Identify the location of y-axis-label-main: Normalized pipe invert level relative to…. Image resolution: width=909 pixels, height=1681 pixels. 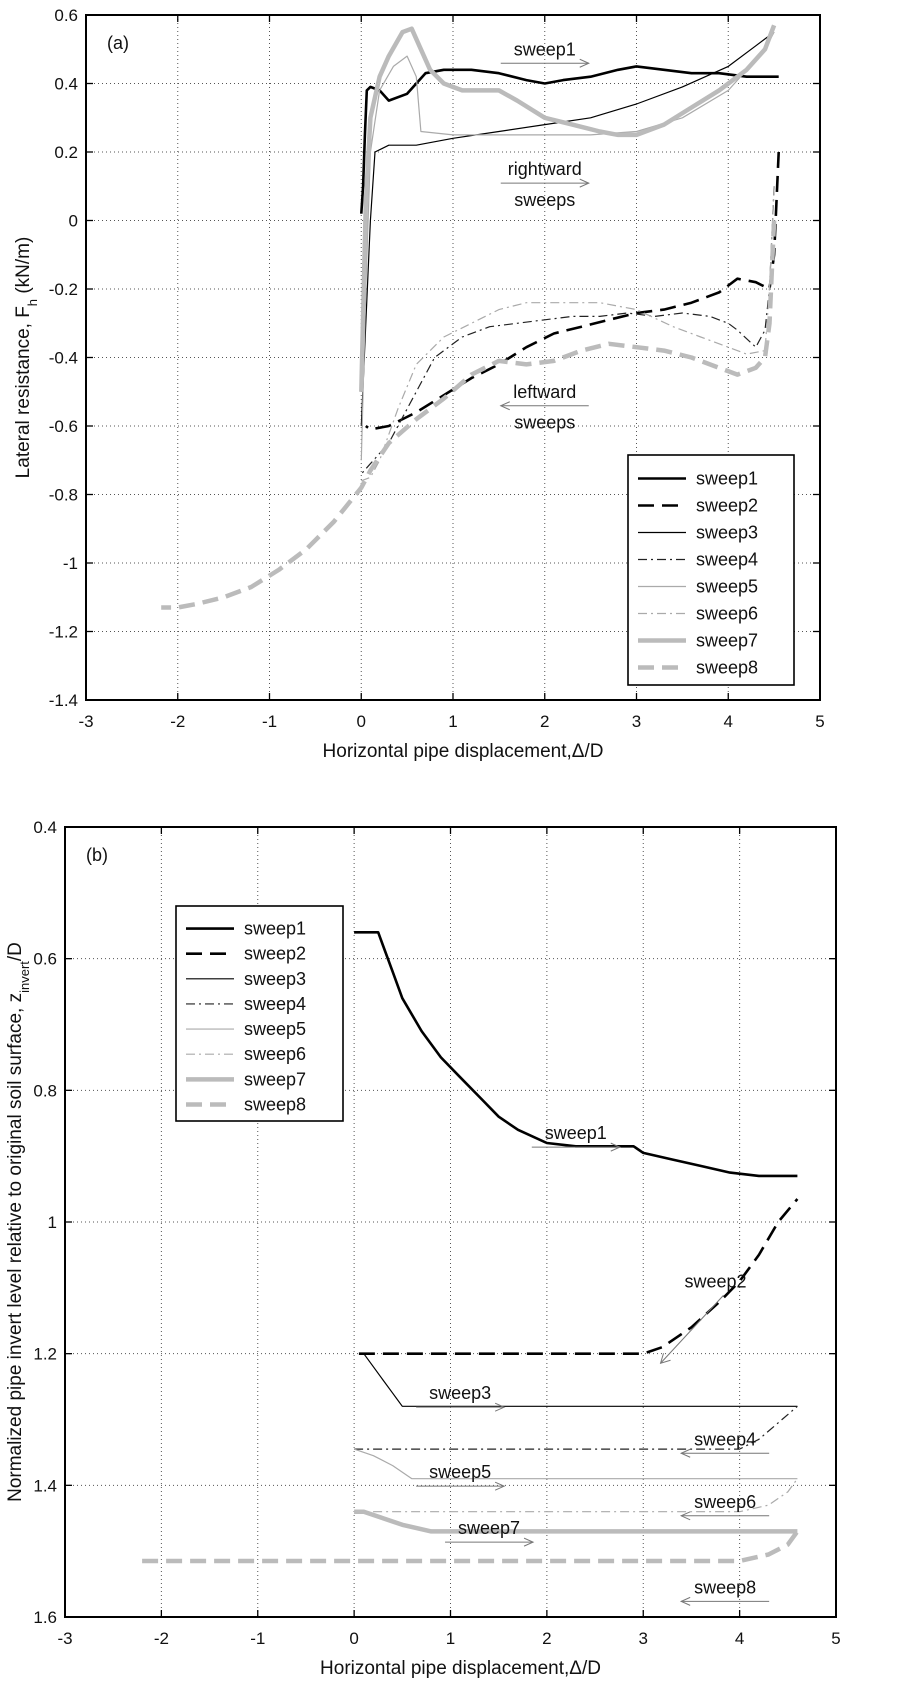
(15, 1247).